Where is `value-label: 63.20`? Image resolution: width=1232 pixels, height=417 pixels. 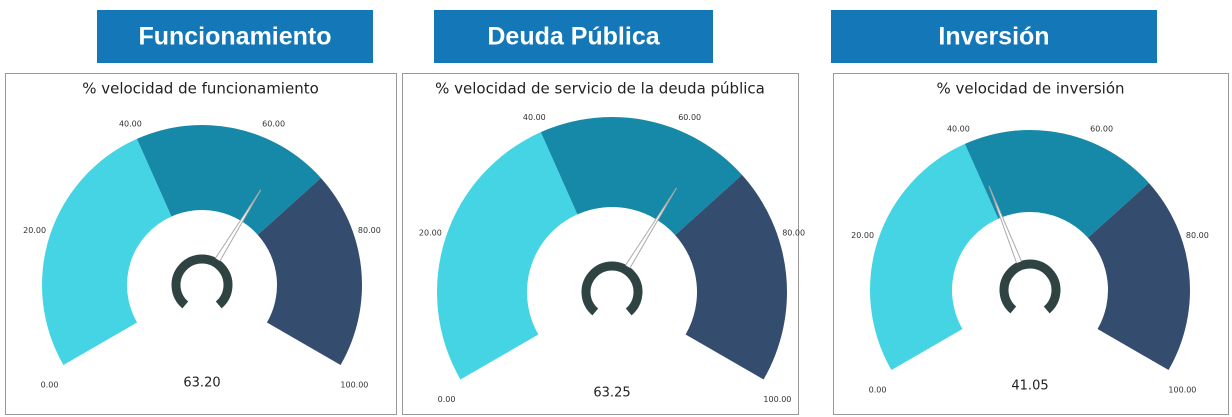 value-label: 63.20 is located at coordinates (201, 383).